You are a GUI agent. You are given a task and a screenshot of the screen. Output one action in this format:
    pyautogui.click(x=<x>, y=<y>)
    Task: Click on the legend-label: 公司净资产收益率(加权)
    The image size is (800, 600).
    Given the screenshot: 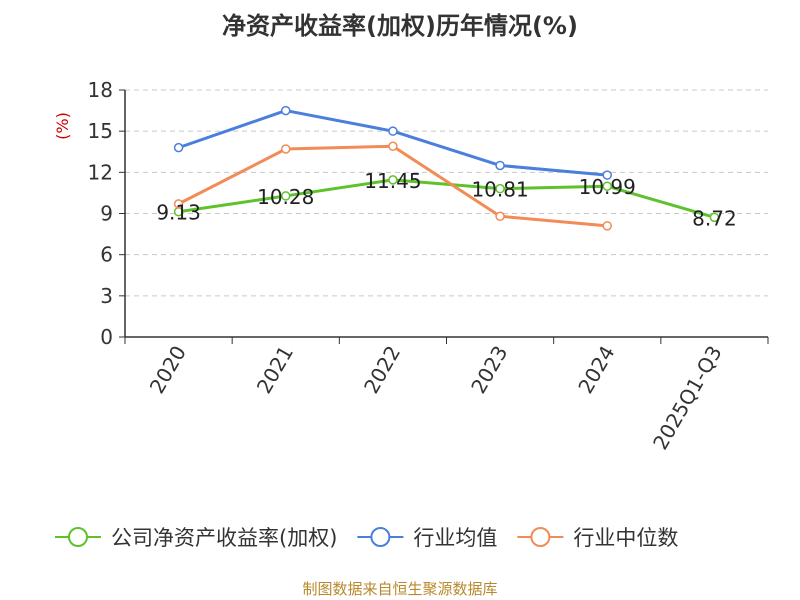 What is the action you would take?
    pyautogui.click(x=224, y=538)
    